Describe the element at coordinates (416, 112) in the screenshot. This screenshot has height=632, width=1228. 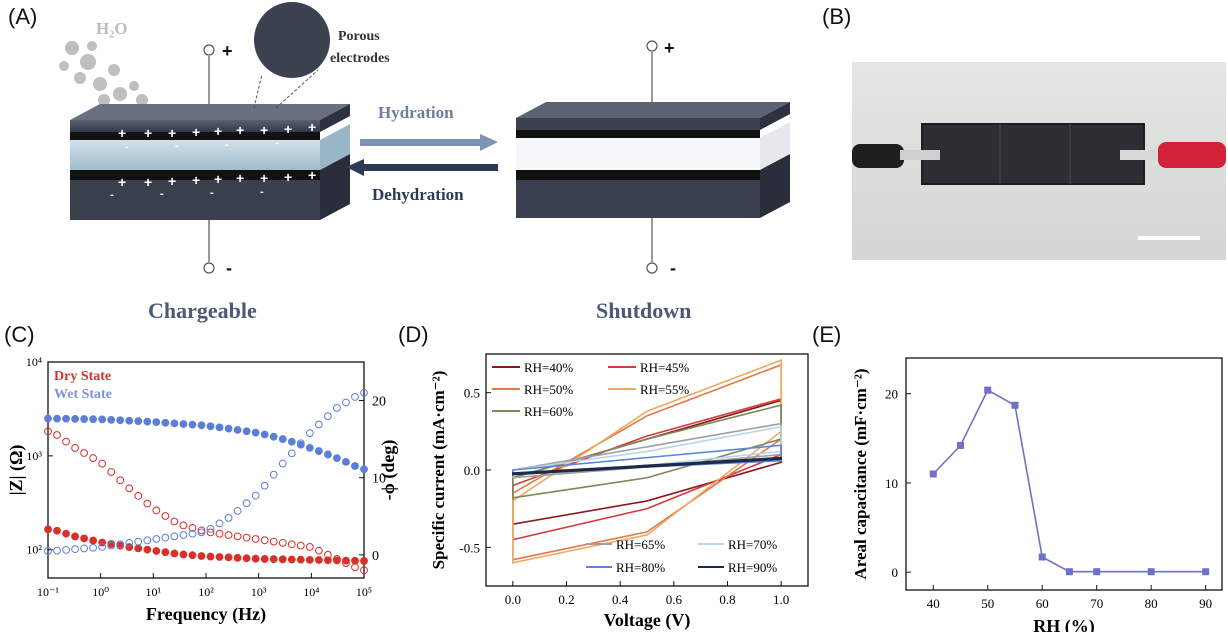
I see `hydration-label: Hydration` at that location.